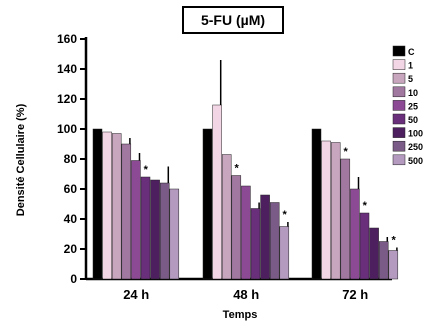 The width and height of the screenshot is (427, 327). I want to click on y-tick-label: 60, so click(71, 189).